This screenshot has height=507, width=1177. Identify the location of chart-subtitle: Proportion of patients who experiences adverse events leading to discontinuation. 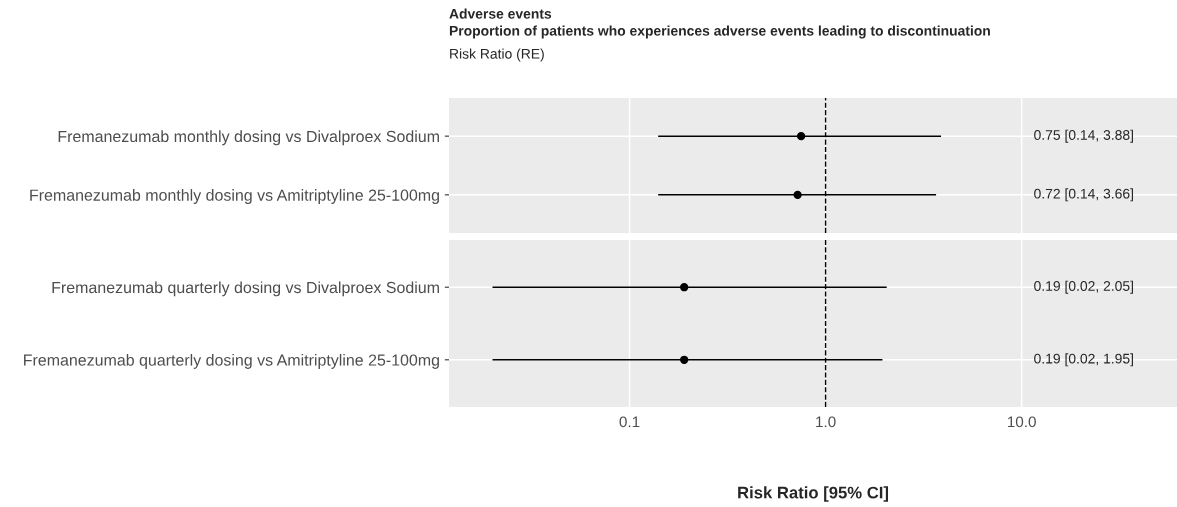
(719, 32).